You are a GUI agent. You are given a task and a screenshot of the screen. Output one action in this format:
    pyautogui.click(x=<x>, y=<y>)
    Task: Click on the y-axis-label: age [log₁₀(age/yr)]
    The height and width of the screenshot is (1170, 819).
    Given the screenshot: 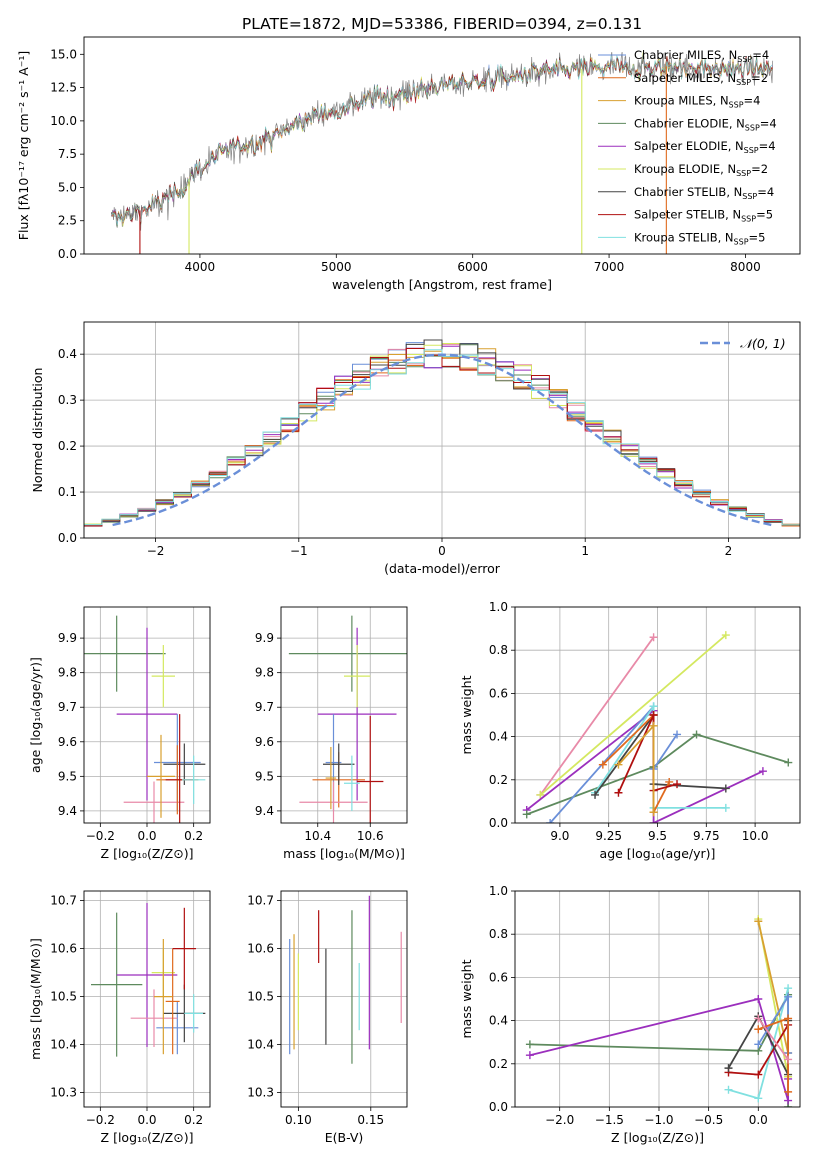 What is the action you would take?
    pyautogui.click(x=35, y=715)
    